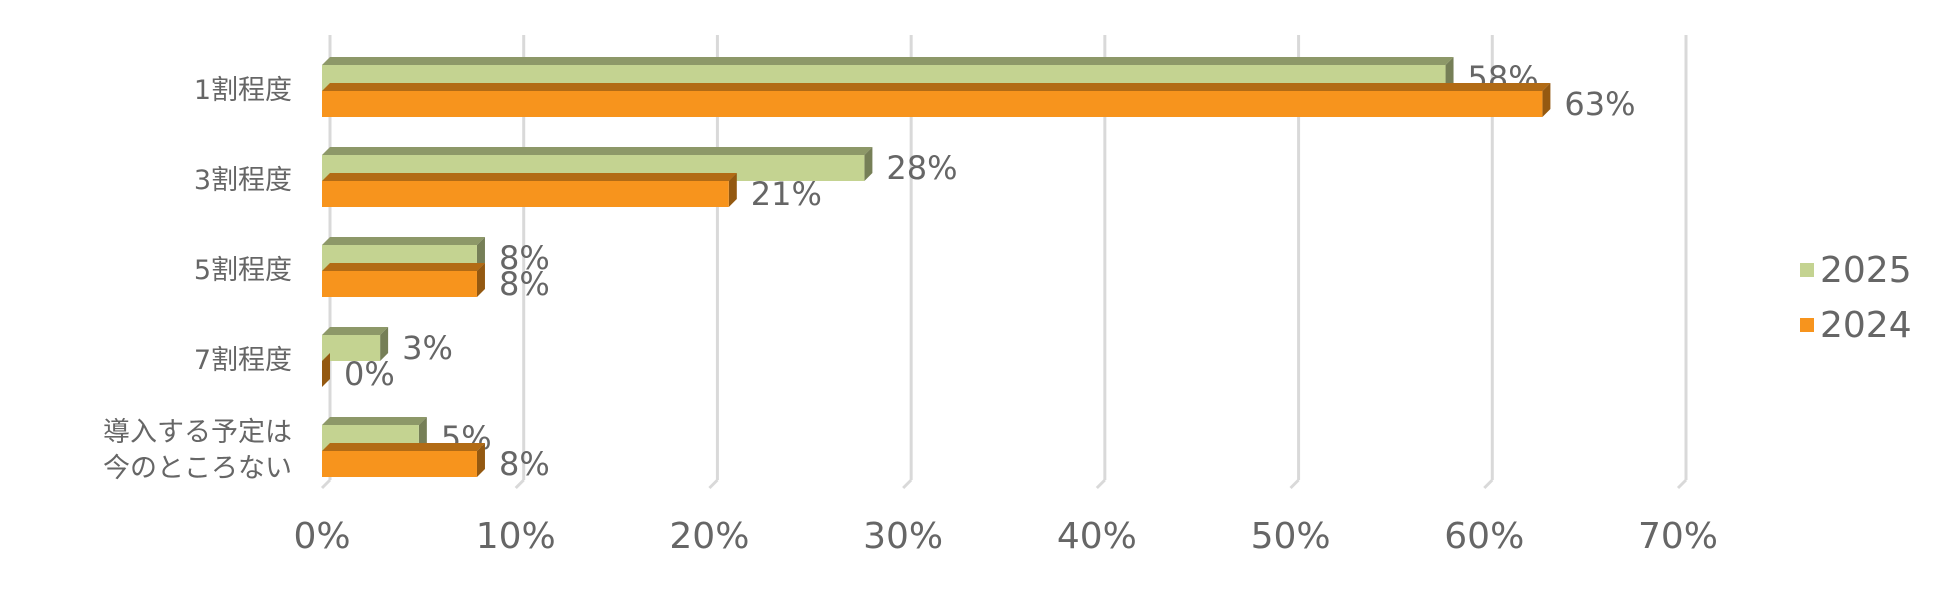 The image size is (1950, 593). Describe the element at coordinates (242, 270) in the screenshot. I see `y-tick-label: 5割程度` at that location.